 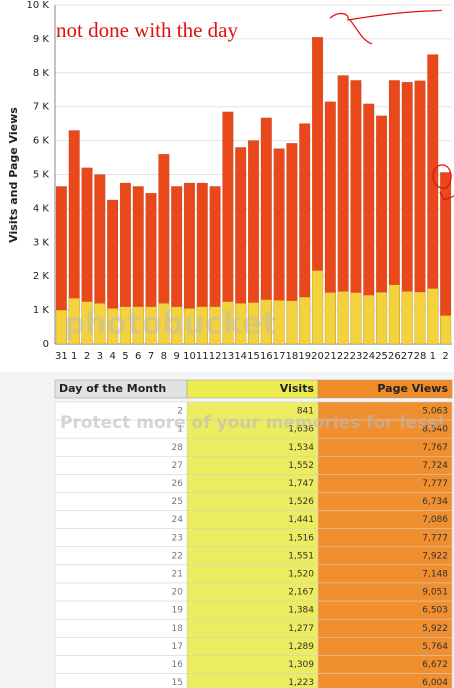 What do you see at coordinates (177, 502) in the screenshot?
I see `cell-text: 25` at bounding box center [177, 502].